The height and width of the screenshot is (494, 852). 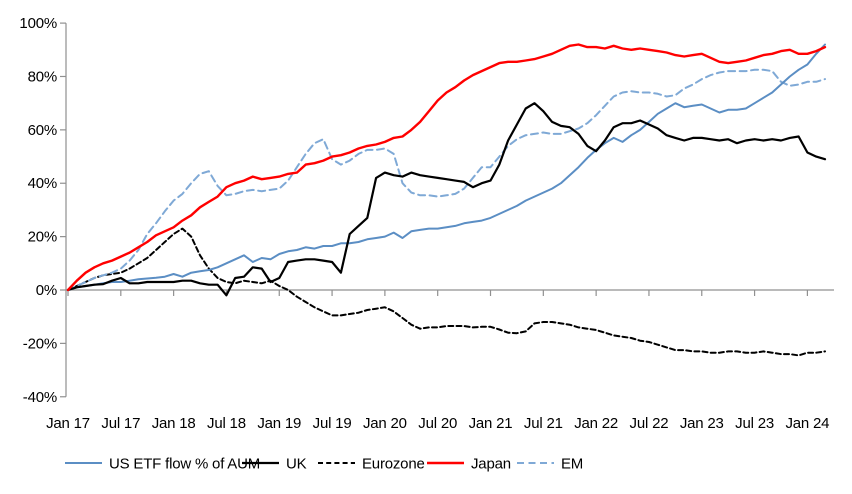 I want to click on x-tick-label: Jan 21, so click(x=491, y=423).